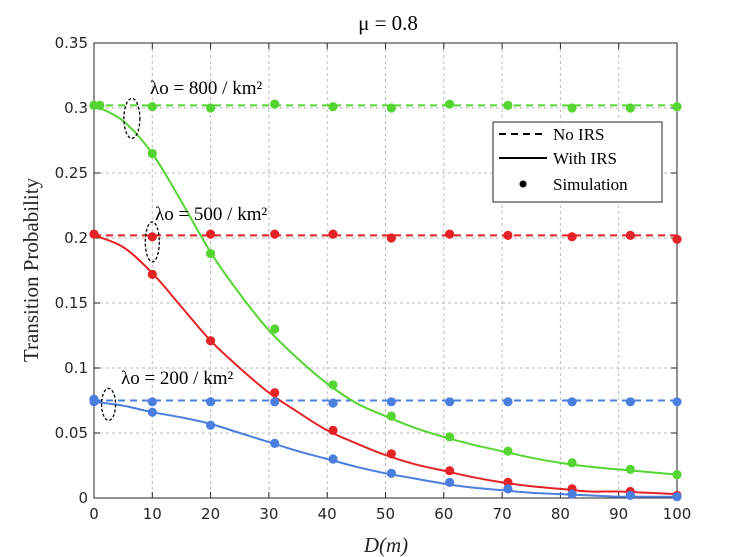 This screenshot has height=557, width=747. Describe the element at coordinates (83, 498) in the screenshot. I see `y-tick-label: 0` at that location.